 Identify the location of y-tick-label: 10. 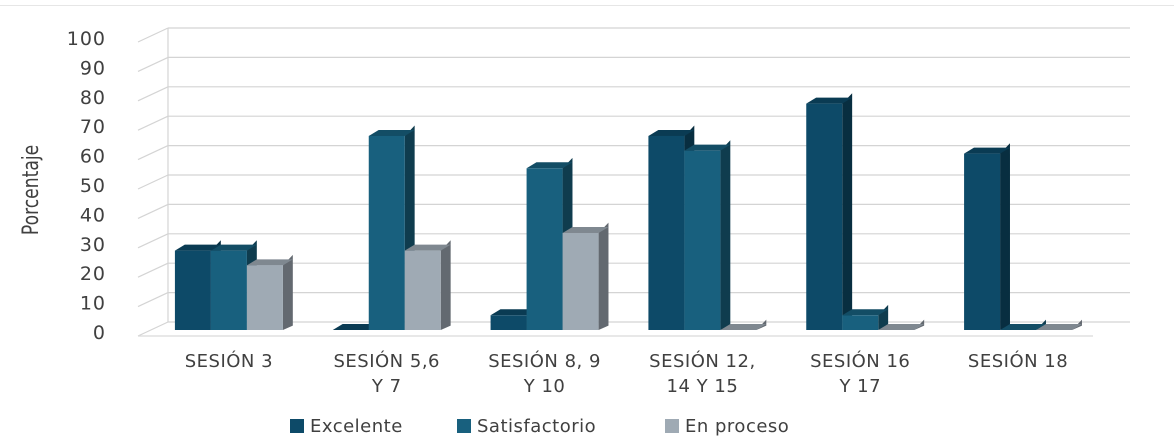
(93, 304).